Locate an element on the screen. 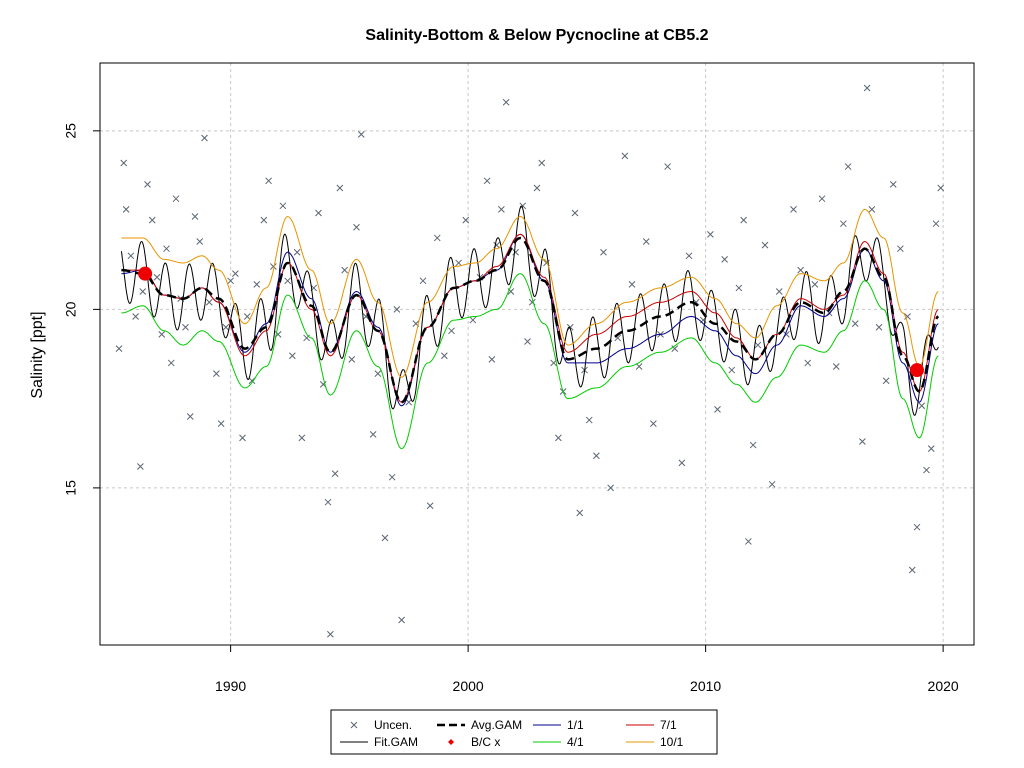 The width and height of the screenshot is (1024, 768). legend-key-uncen is located at coordinates (354, 725).